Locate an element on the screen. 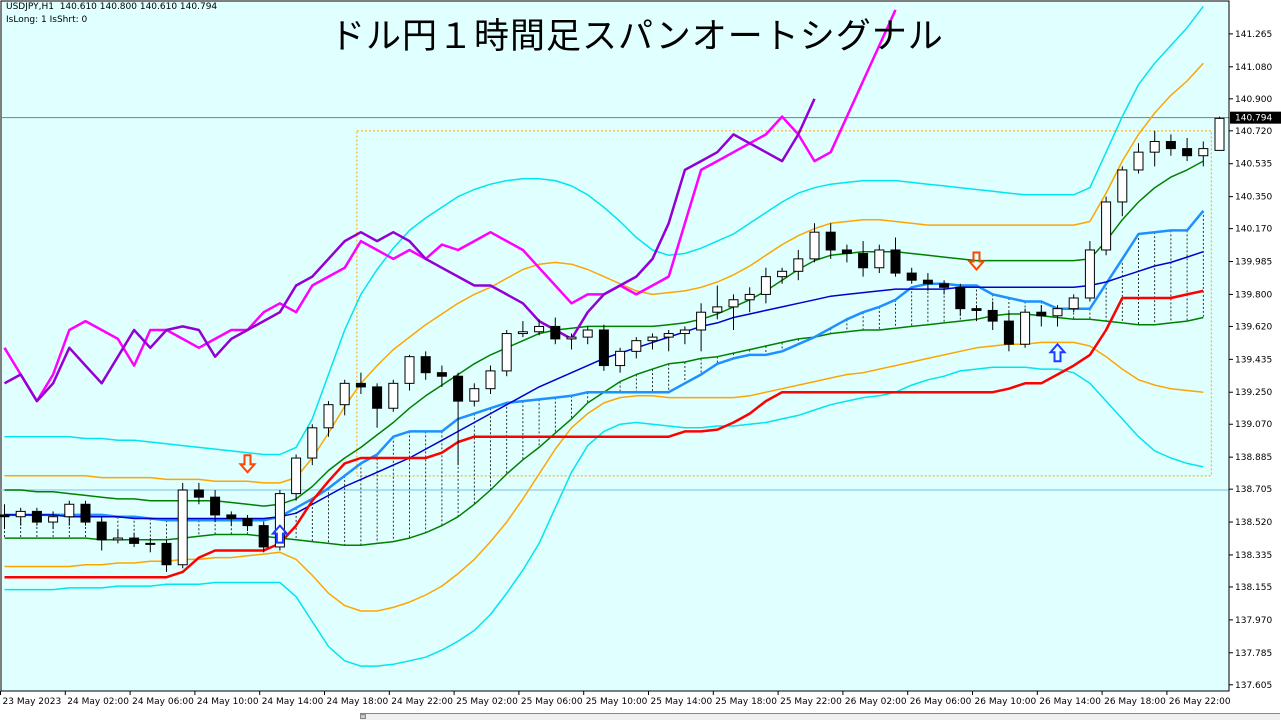 The image size is (1281, 720). chart-title: ドル円１時間足スパンオートシグナル is located at coordinates (637, 37).